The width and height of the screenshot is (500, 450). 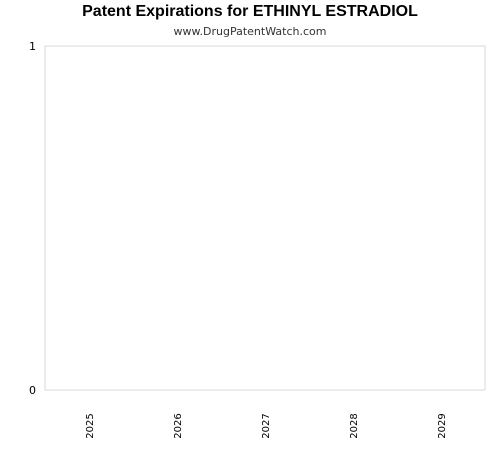 What do you see at coordinates (32, 390) in the screenshot?
I see `y-tick-label: 0` at bounding box center [32, 390].